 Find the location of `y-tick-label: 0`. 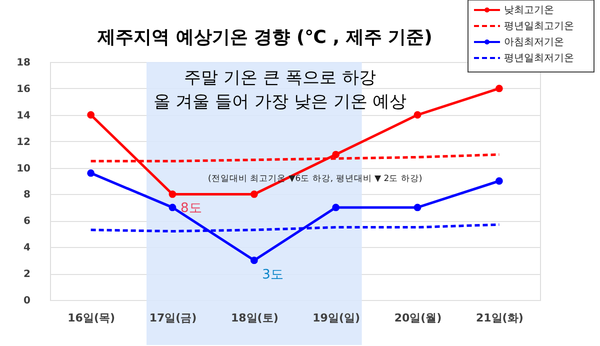

y-tick-label: 0 is located at coordinates (27, 301).